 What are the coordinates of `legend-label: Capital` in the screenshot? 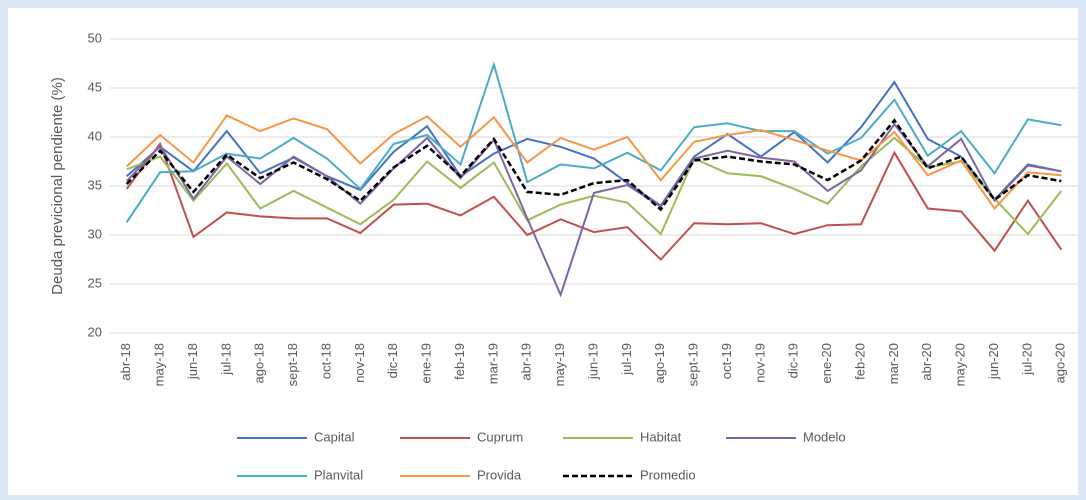 It's located at (334, 436).